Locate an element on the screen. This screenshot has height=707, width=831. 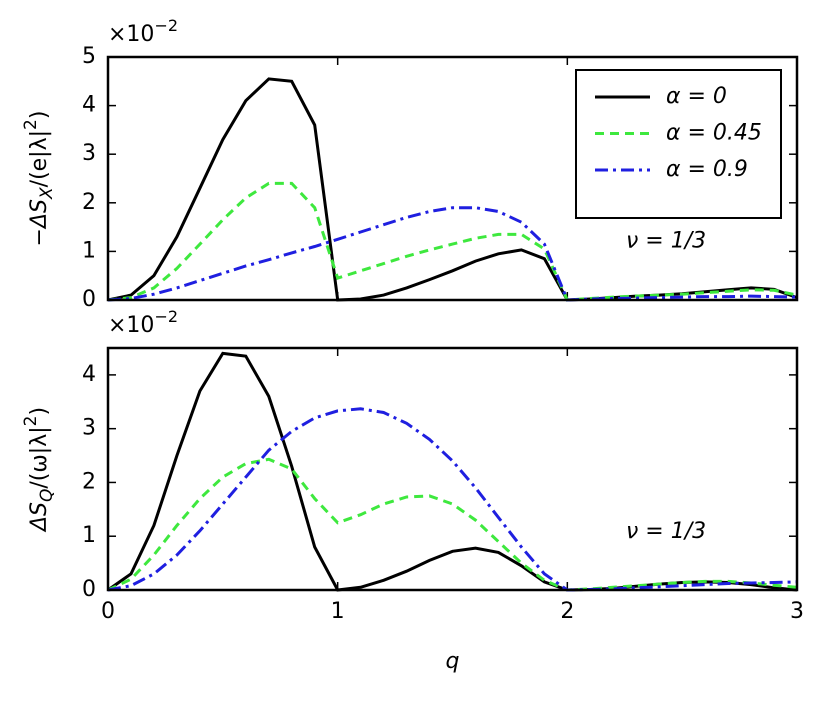
y-label-part: /(ω|λ| is located at coordinates (39, 457).